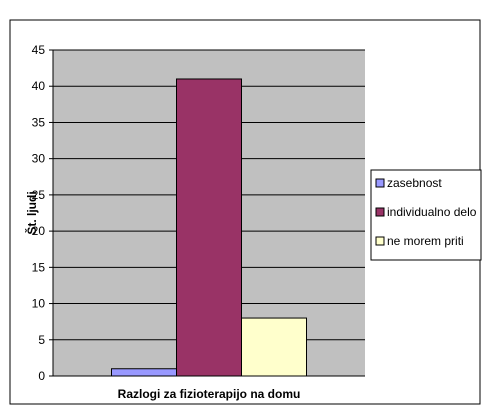  I want to click on y-tick-label: 45, so click(39, 50).